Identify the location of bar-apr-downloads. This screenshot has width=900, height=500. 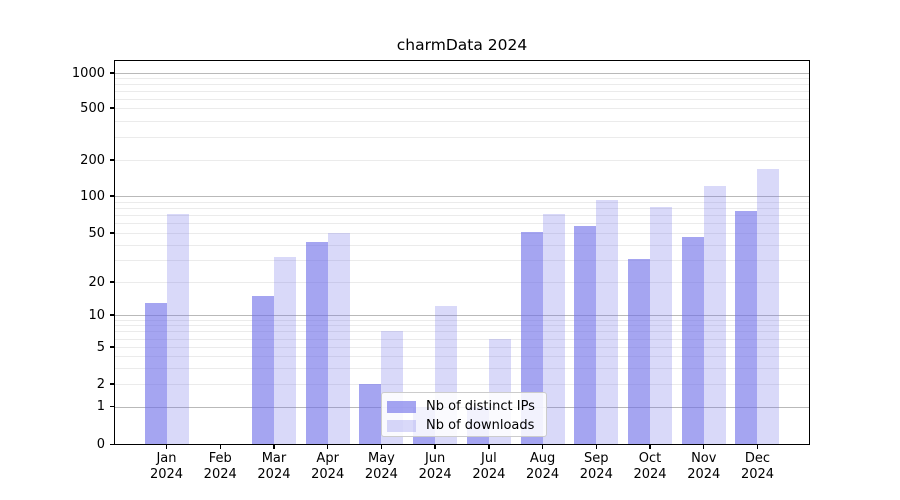
(338, 339).